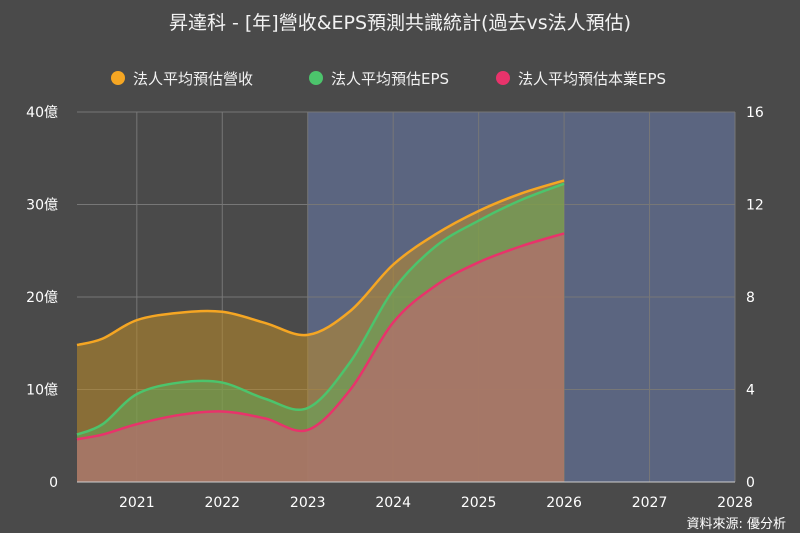 This screenshot has height=533, width=800. Describe the element at coordinates (308, 503) in the screenshot. I see `x-tick-label: 2023` at that location.